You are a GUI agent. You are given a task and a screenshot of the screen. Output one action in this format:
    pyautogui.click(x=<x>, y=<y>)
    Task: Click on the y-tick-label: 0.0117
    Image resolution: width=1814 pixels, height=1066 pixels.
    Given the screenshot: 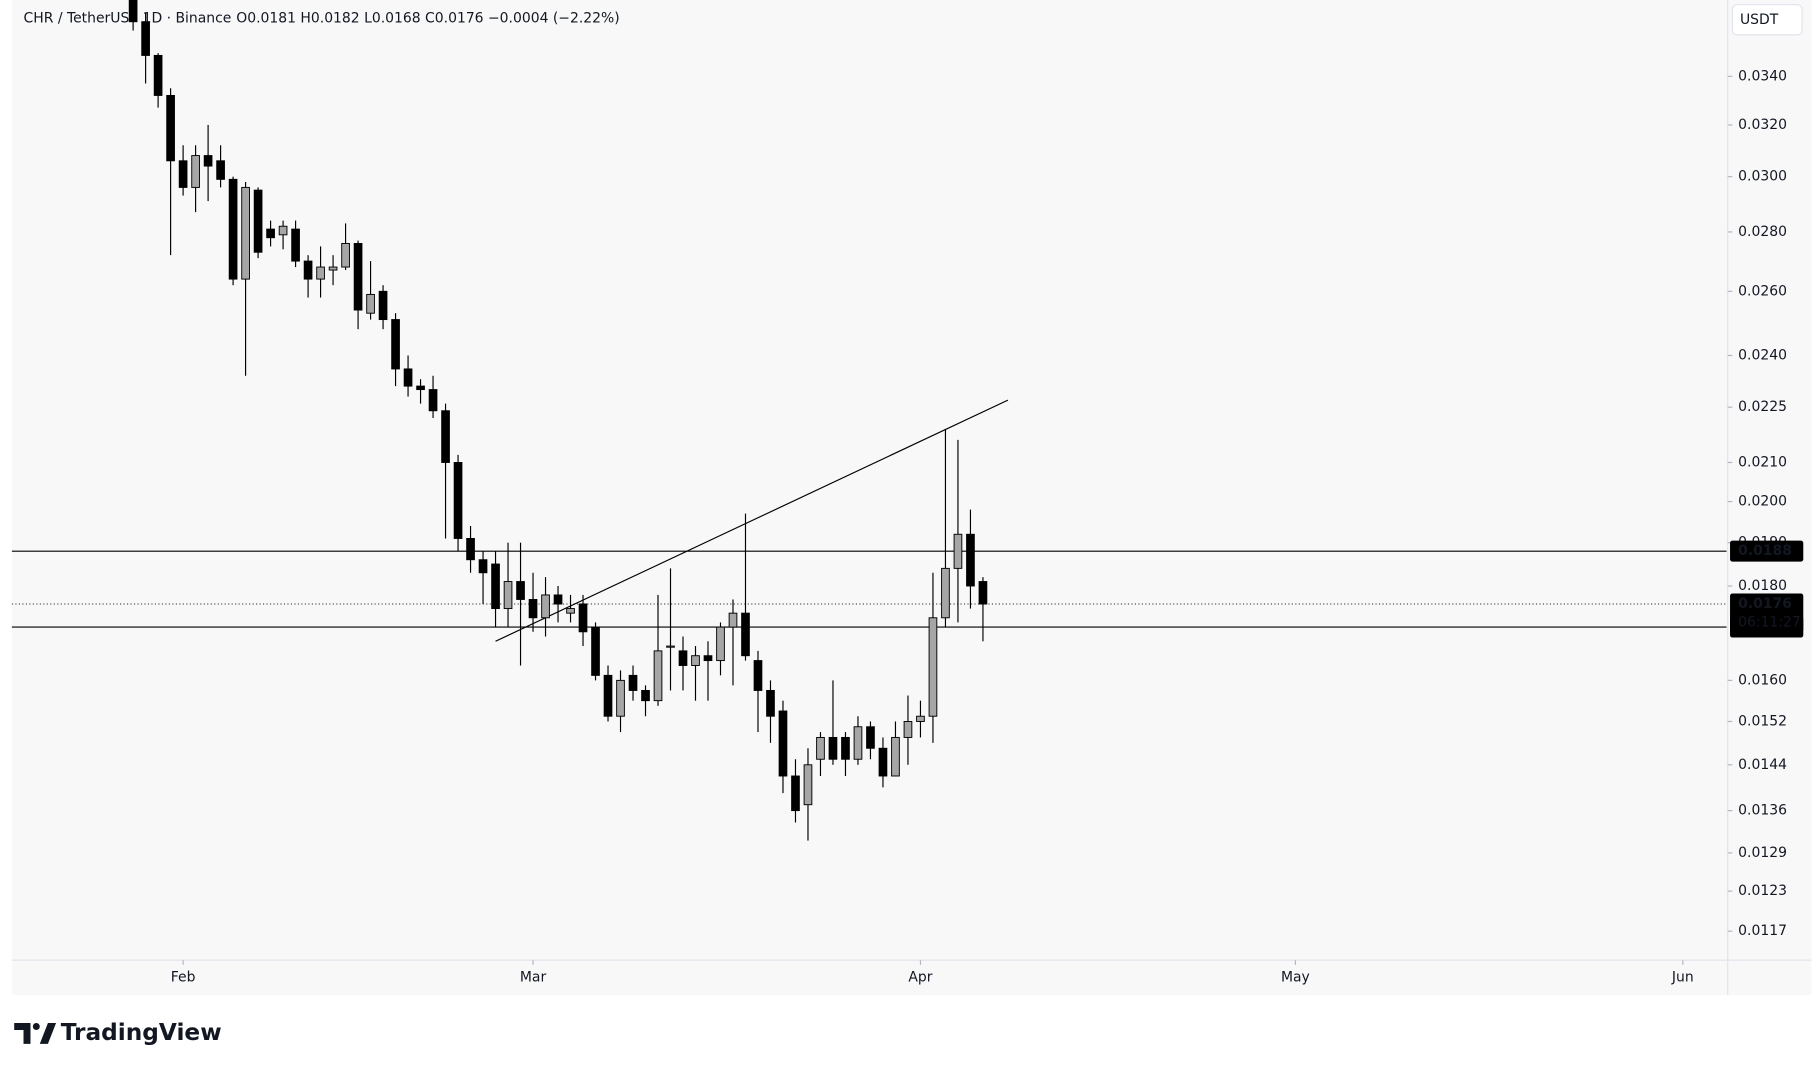 What is the action you would take?
    pyautogui.click(x=1762, y=931)
    